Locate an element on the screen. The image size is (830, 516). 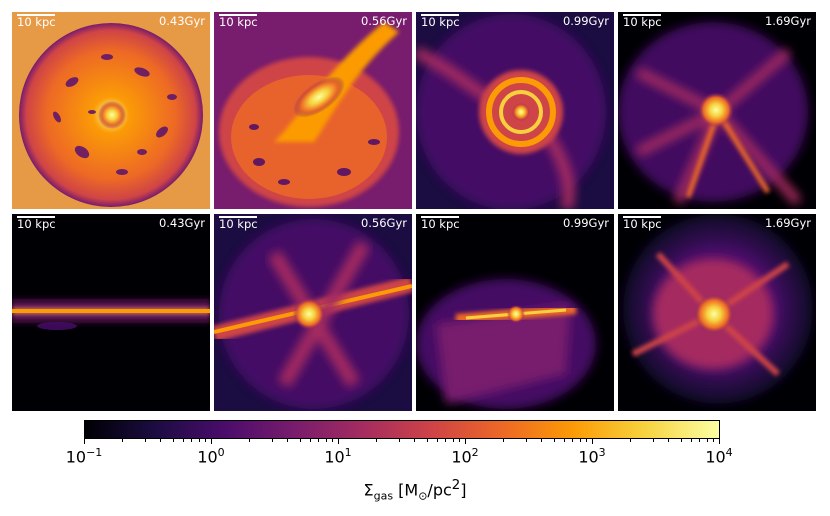
panel-face-on-0.56: 10 kpc 0.56Gyr is located at coordinates (313, 110).